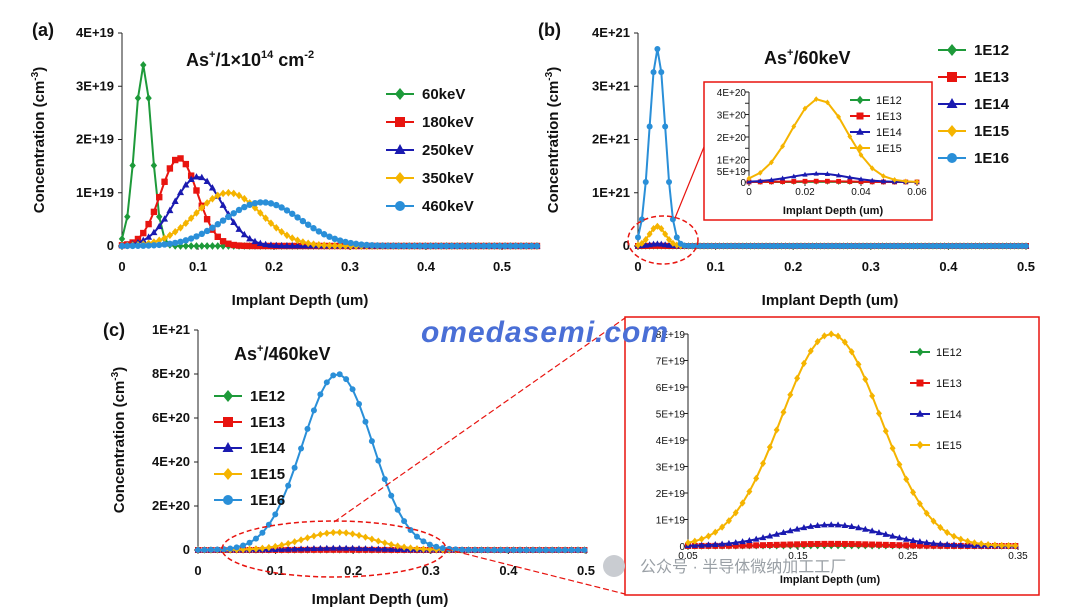  I want to click on legend-label-1E14: 1E14, so click(949, 415).